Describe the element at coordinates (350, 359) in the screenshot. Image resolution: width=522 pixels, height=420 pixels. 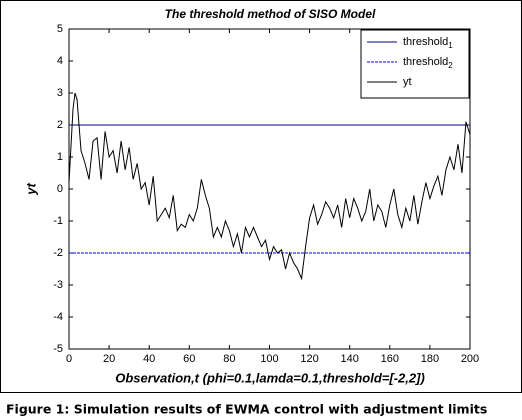
I see `x-tick-label: 140` at that location.